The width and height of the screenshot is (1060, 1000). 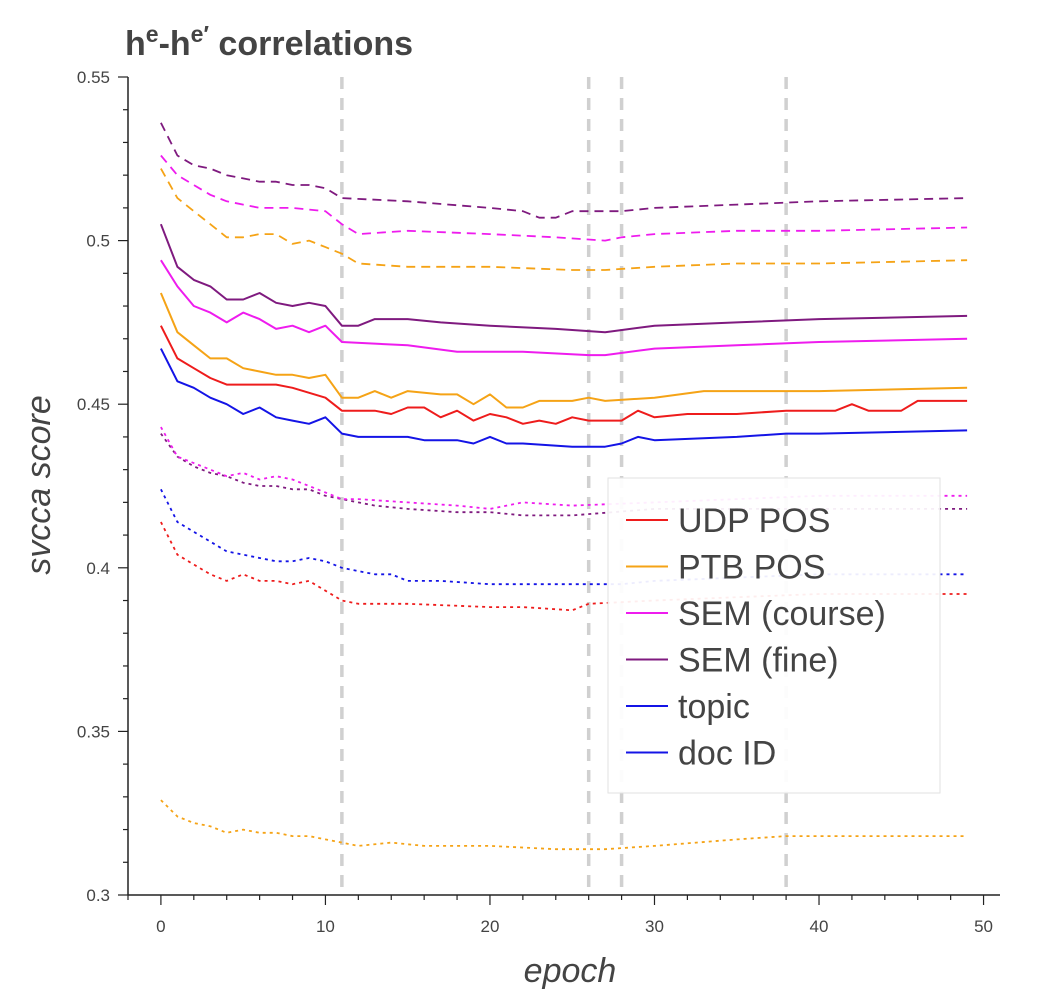 What do you see at coordinates (758, 661) in the screenshot?
I see `legend-label: SEM (fine)` at bounding box center [758, 661].